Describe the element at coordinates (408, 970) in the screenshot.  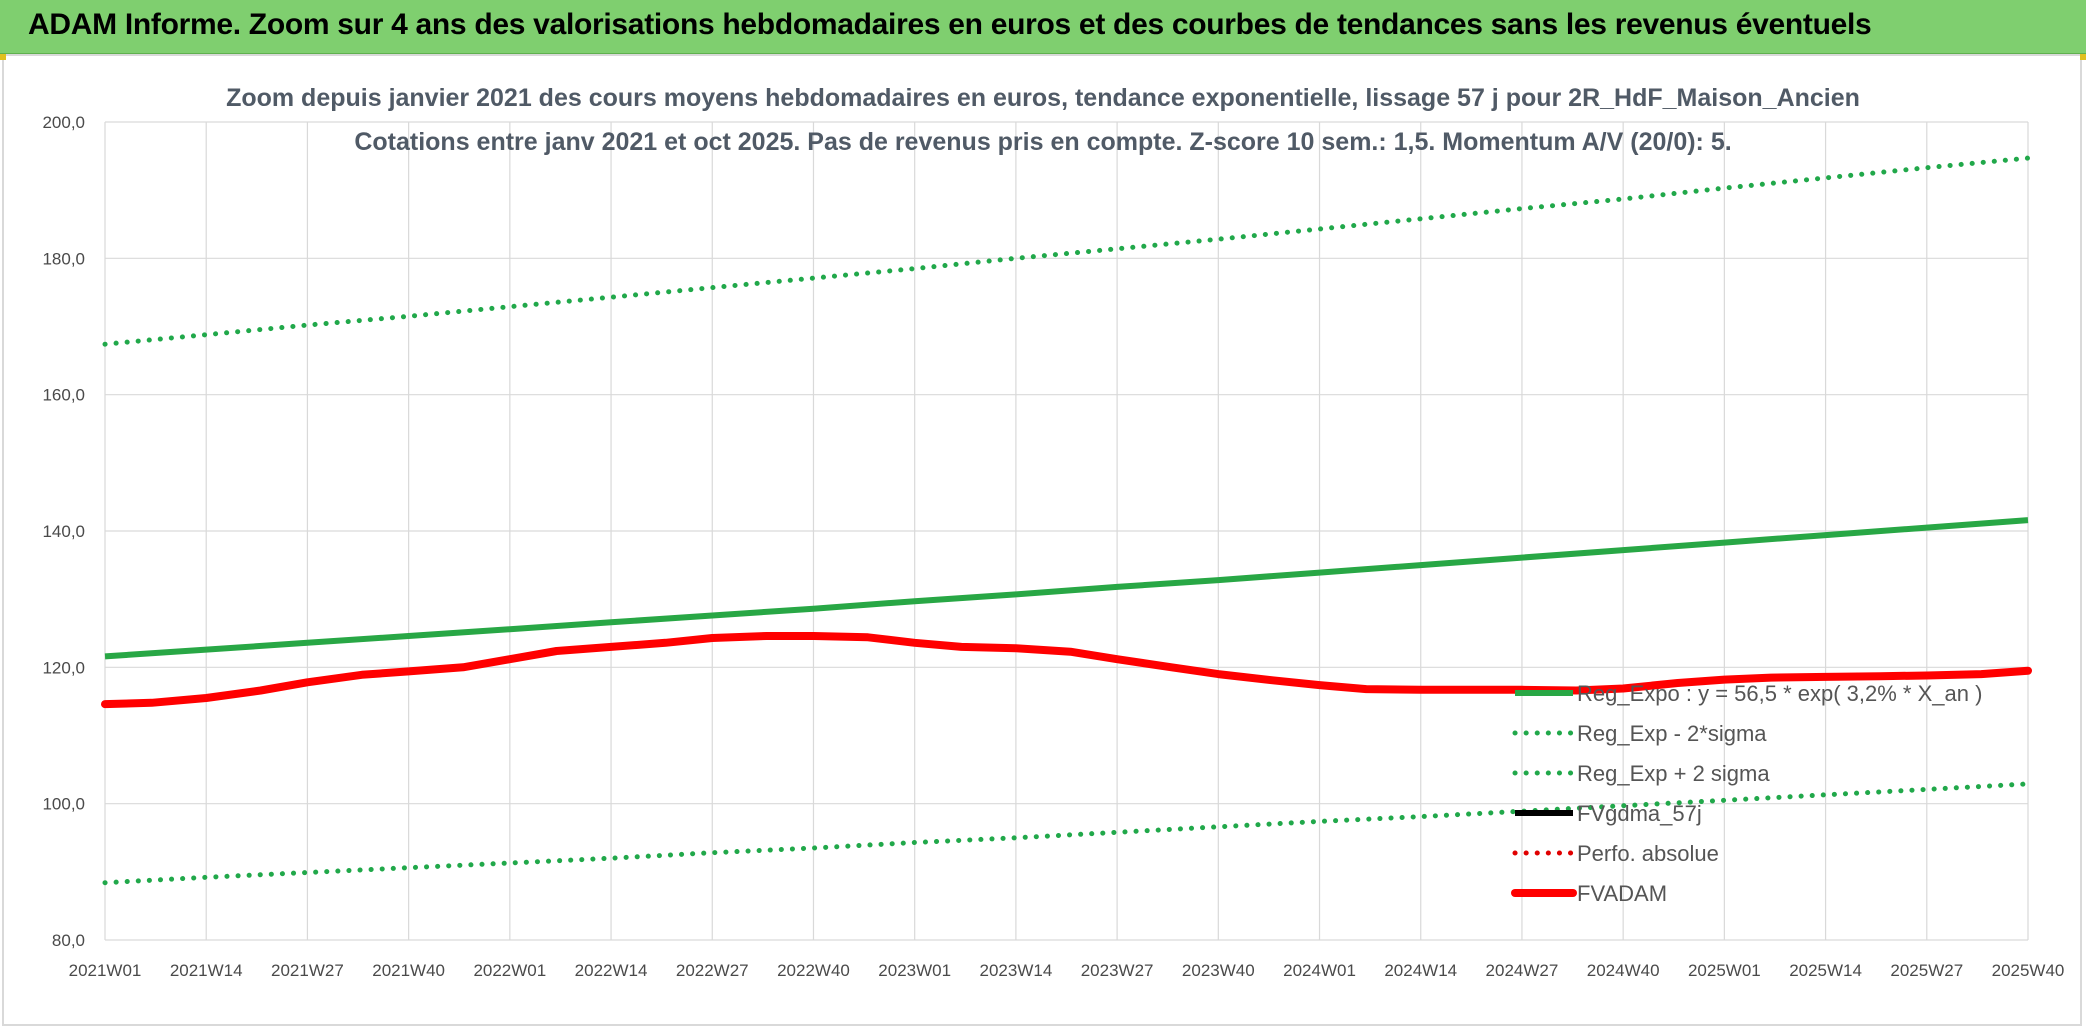
I see `x-tick-label: 2021W40` at that location.